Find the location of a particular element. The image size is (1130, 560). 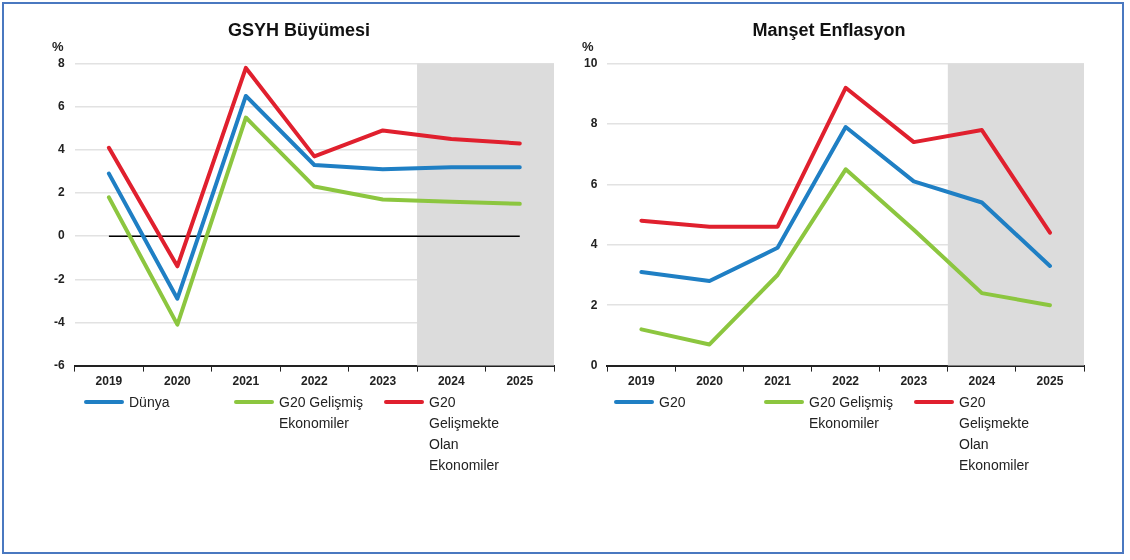

legend-label: G20 is located at coordinates (672, 402).